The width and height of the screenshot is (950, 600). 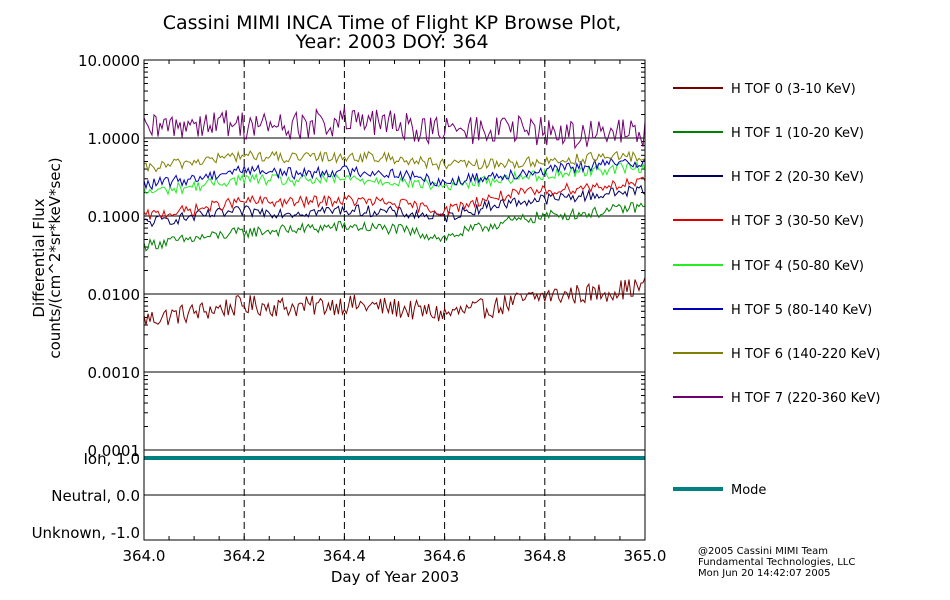 I want to click on legend-label-tof1: H TOF 1 (10-20 KeV), so click(x=797, y=133).